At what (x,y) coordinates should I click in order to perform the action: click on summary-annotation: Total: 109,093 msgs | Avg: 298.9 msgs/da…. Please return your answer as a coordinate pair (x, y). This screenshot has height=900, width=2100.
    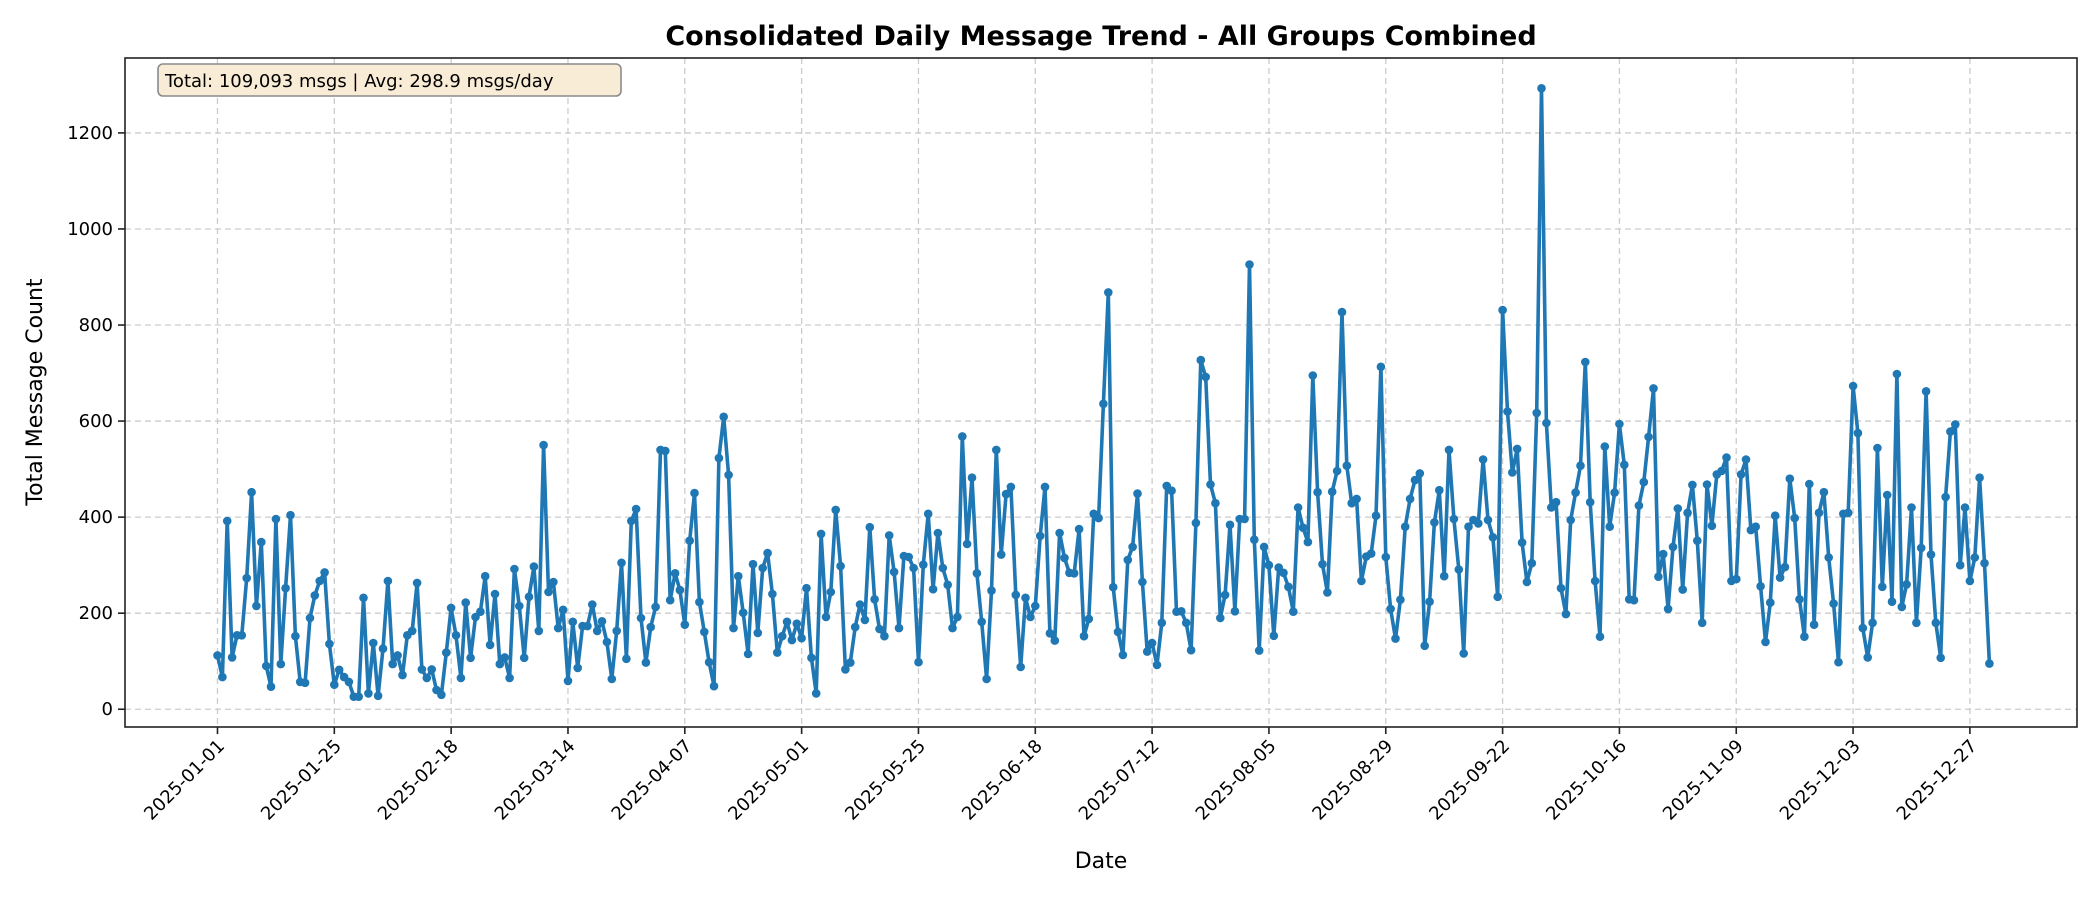
    Looking at the image, I should click on (389, 80).